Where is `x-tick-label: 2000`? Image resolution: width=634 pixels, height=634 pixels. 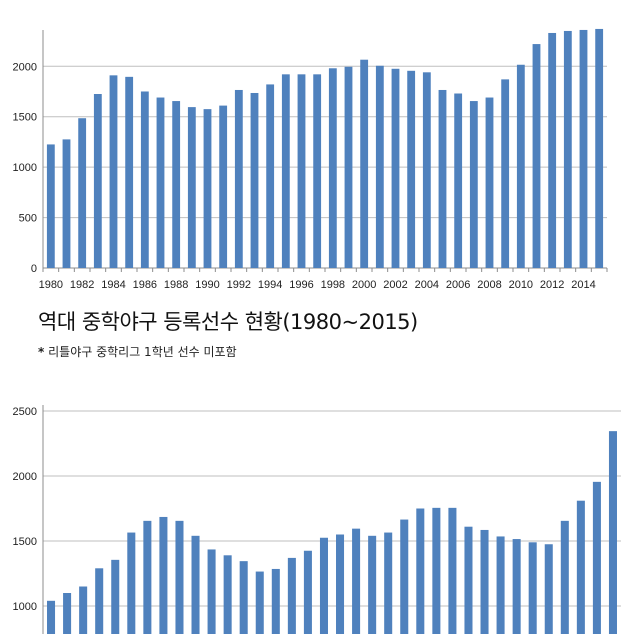
x-tick-label: 2000 is located at coordinates (364, 285).